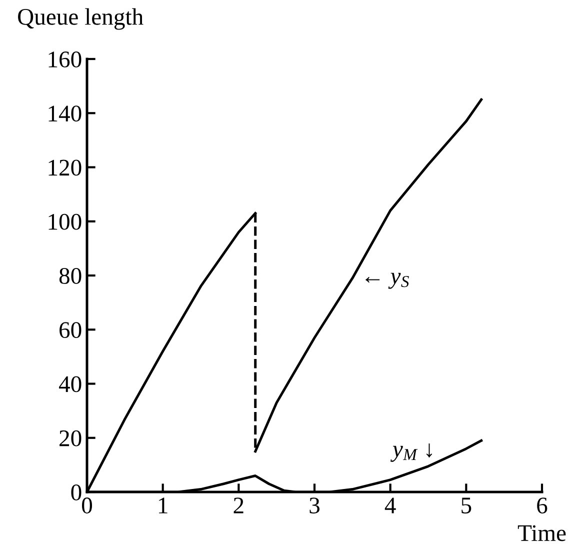  What do you see at coordinates (542, 506) in the screenshot?
I see `x-tick-label: 6` at bounding box center [542, 506].